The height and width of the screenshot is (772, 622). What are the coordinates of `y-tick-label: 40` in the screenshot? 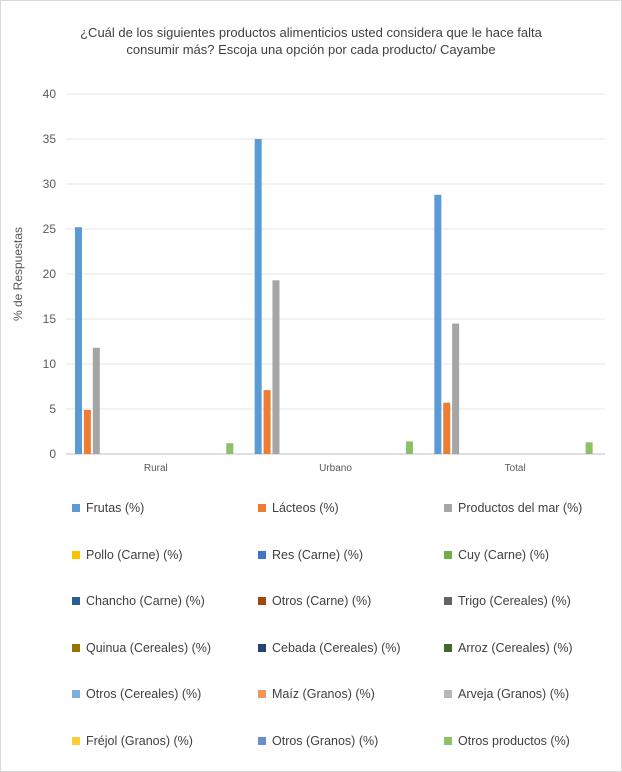 It's located at (50, 94).